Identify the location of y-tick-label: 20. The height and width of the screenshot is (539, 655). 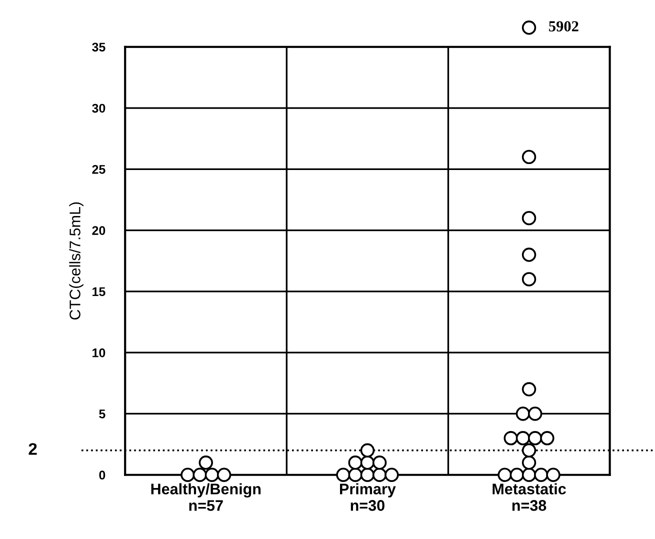
(99, 230).